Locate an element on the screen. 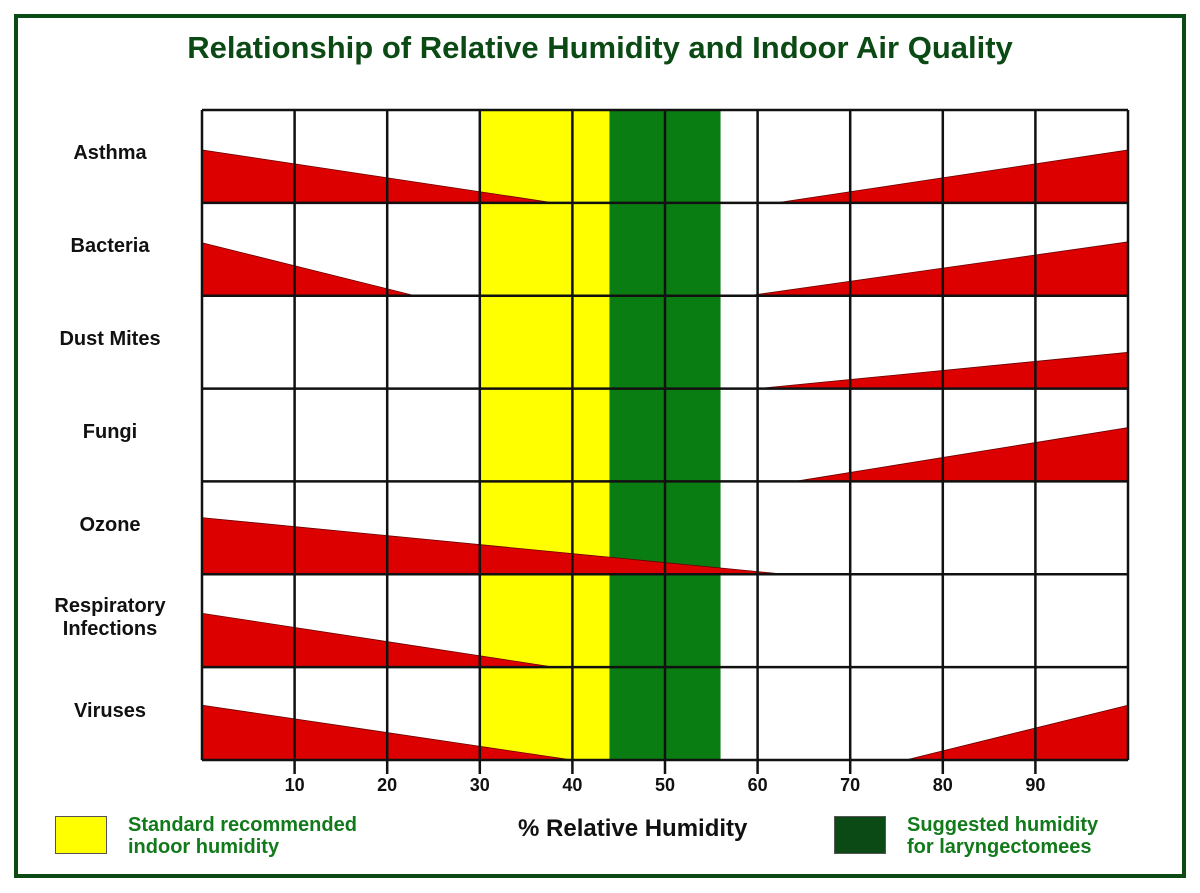 The image size is (1200, 893). legend-label-standard: Standard recommended indoor humidity is located at coordinates (242, 836).